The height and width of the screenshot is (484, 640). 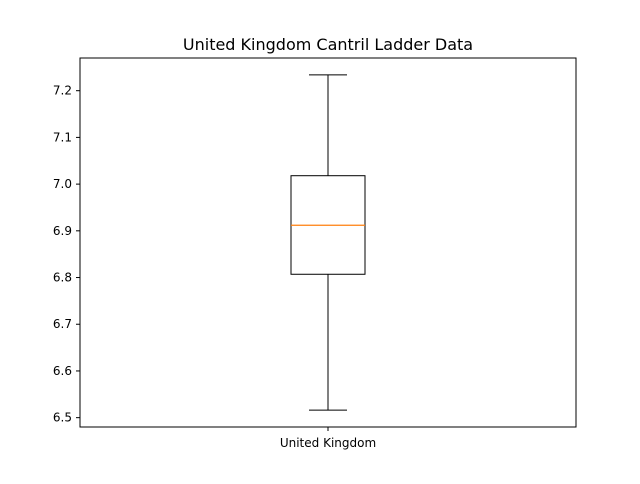 I want to click on y-tick-label: 7.1, so click(x=62, y=137).